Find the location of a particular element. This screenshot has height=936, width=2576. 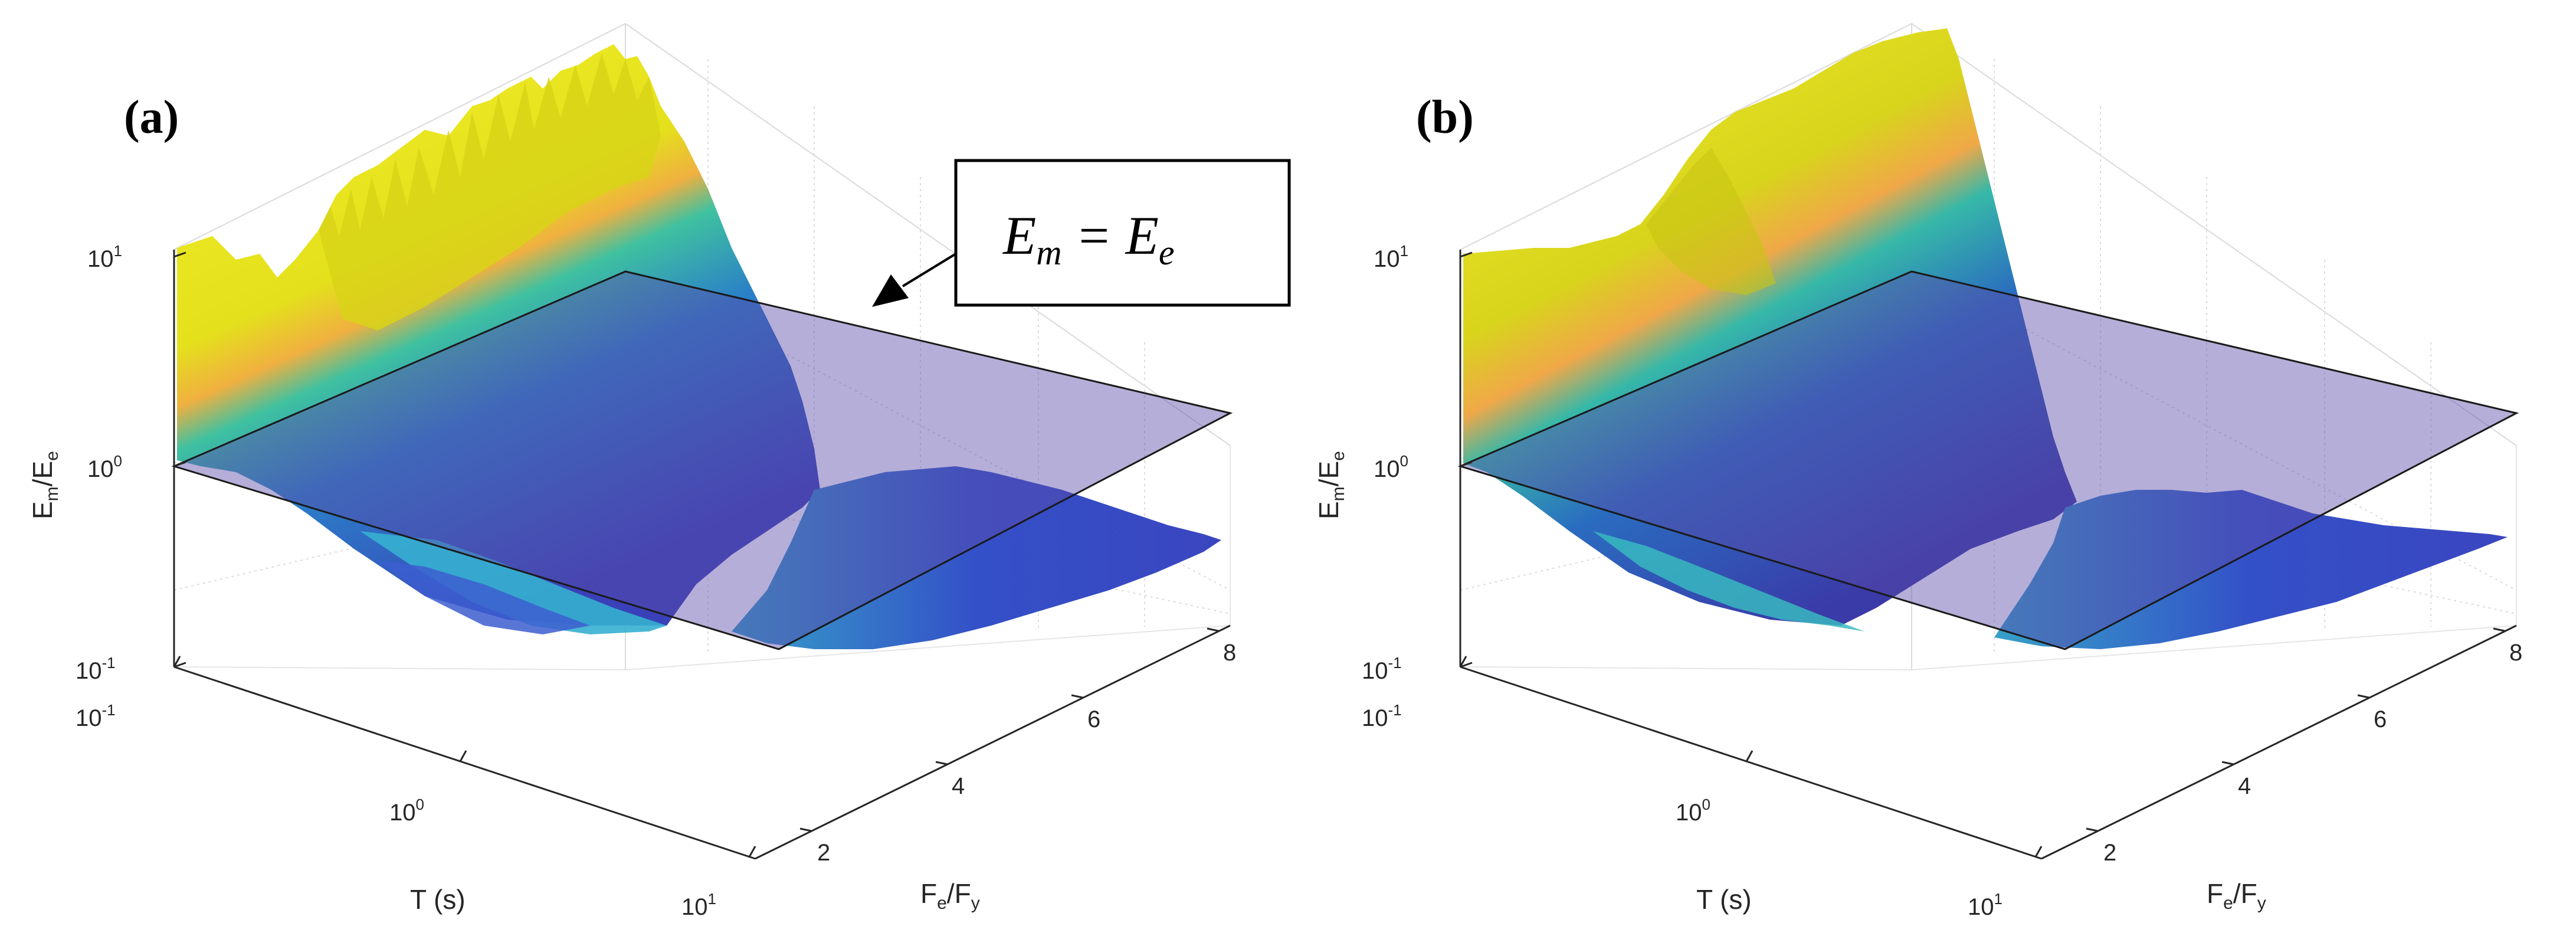

panel-a-ytick-8: 8 is located at coordinates (1229, 653).